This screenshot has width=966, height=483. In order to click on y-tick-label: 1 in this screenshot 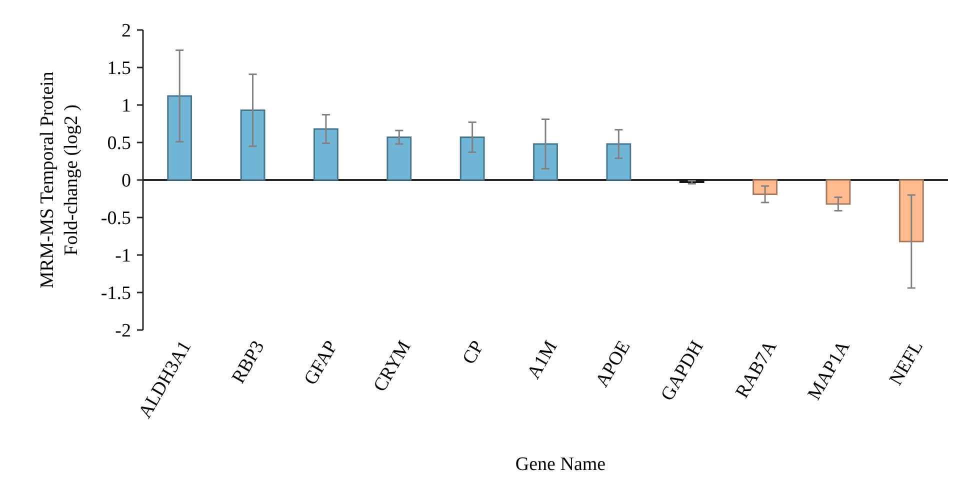, I will do `click(126, 106)`.